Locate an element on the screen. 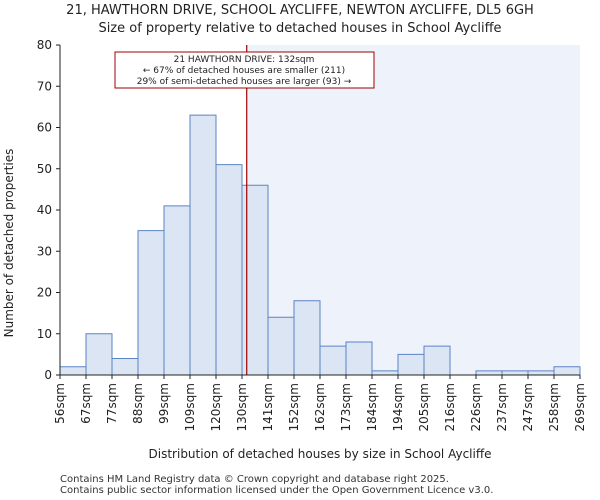 The height and width of the screenshot is (500, 600). y-tick-label: 30 is located at coordinates (44, 251).